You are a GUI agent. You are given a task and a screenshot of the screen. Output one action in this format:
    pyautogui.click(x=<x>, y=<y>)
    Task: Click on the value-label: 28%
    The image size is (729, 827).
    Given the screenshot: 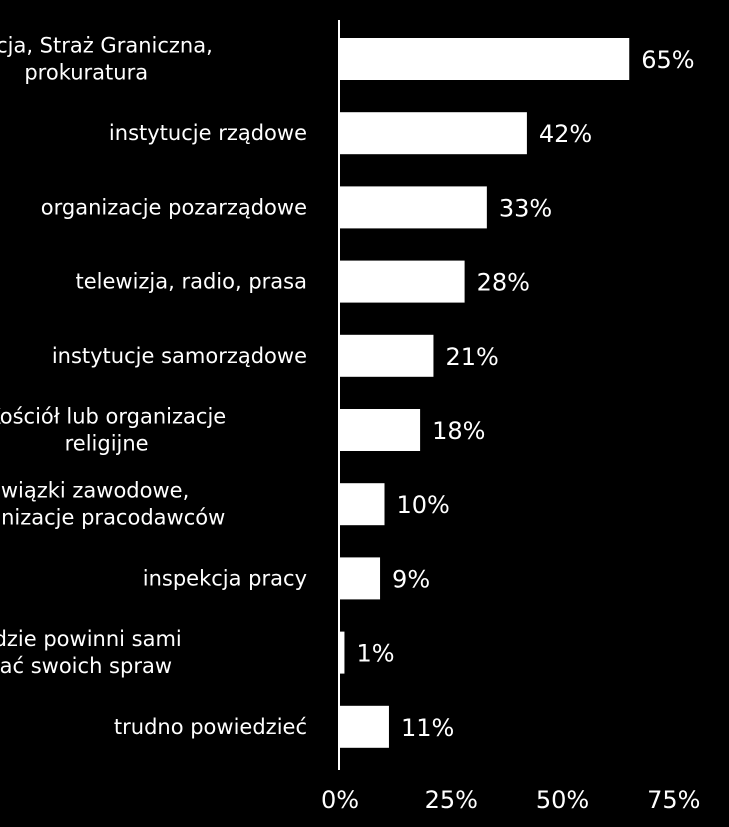 What is the action you would take?
    pyautogui.click(x=503, y=283)
    